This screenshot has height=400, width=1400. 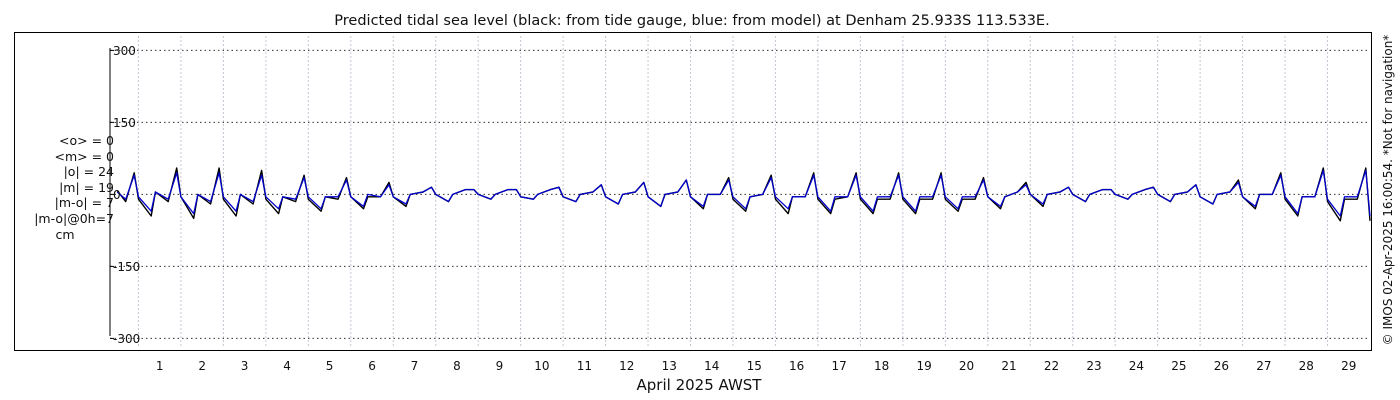 I want to click on x-tick-label: 14, so click(x=711, y=366).